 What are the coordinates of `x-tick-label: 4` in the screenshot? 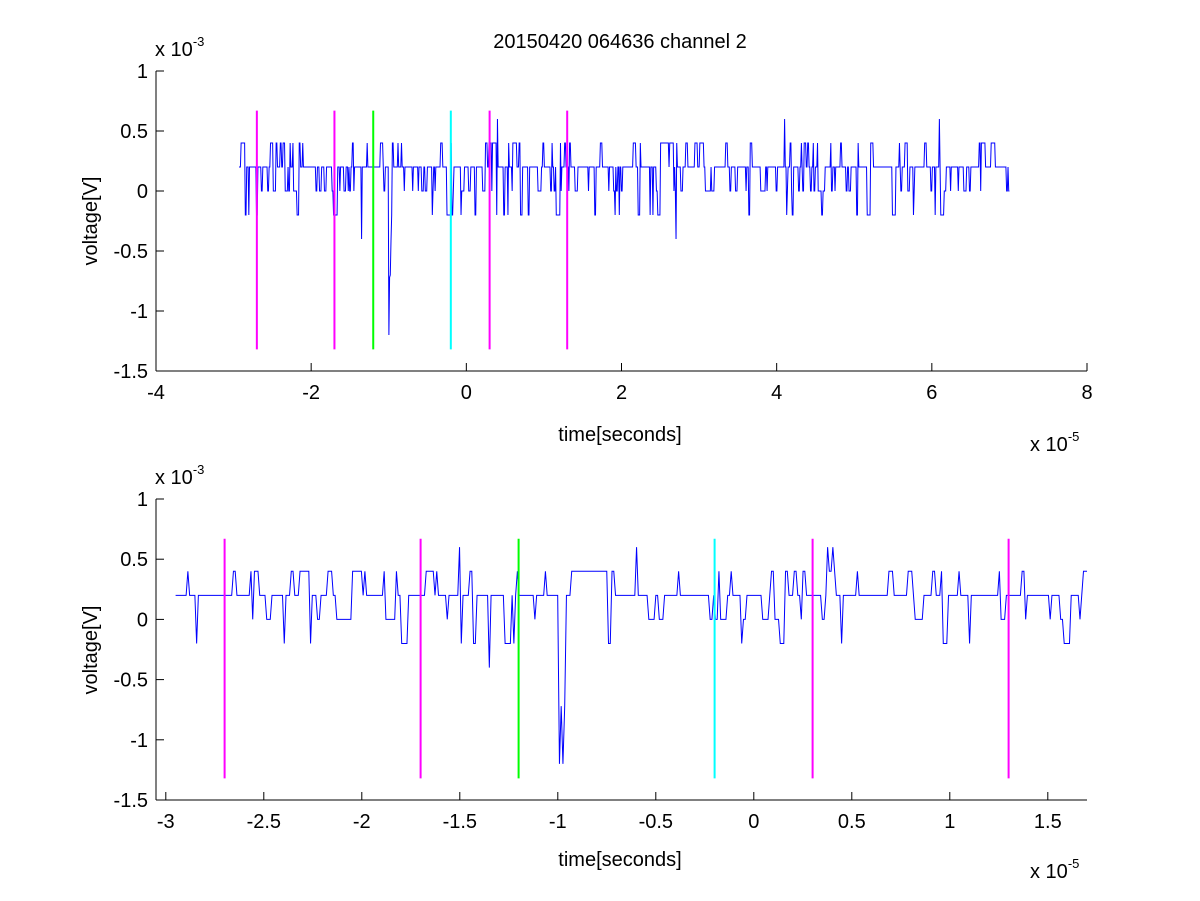 It's located at (776, 393).